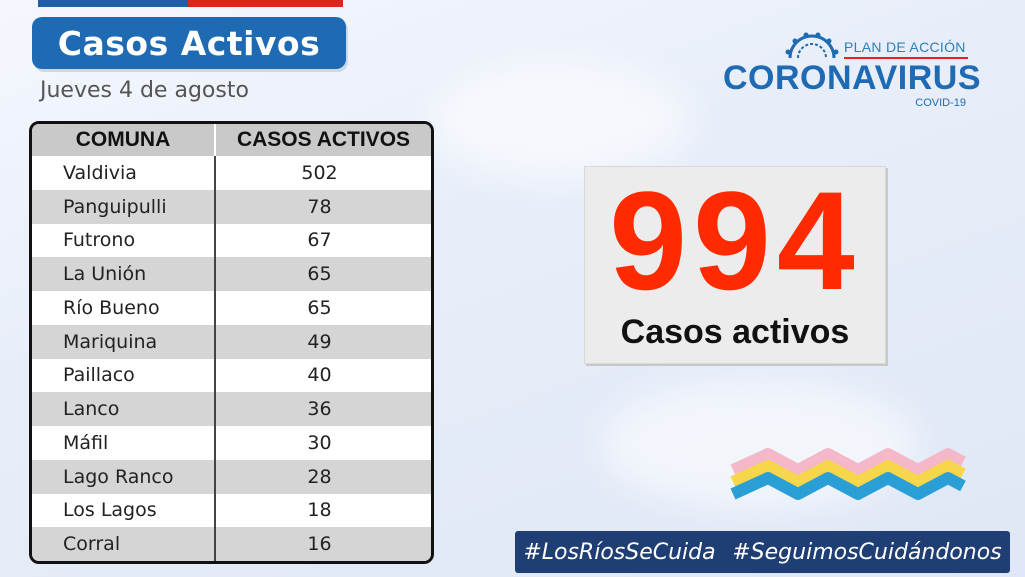  I want to click on total-cases-card: 994 Casos activos, so click(735, 265).